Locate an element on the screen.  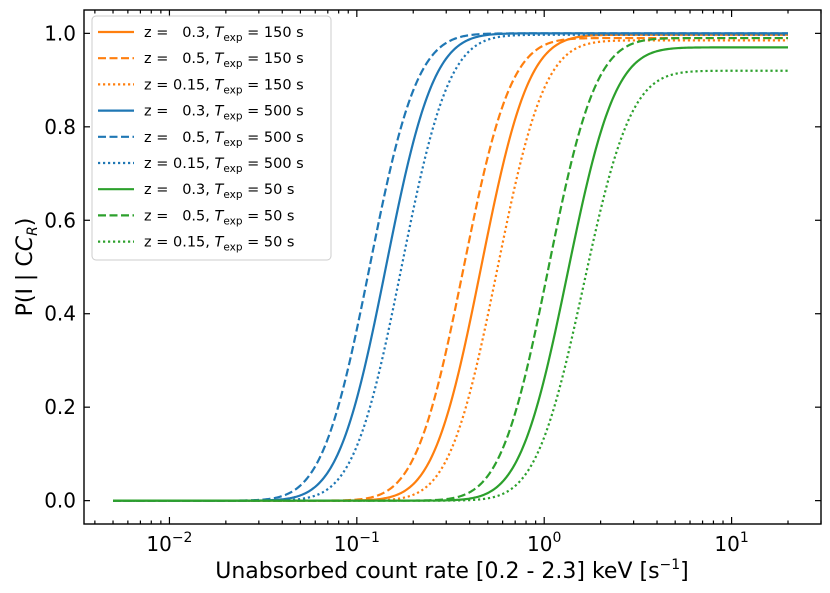
x-tick-label: 10⁻² is located at coordinates (169, 543).